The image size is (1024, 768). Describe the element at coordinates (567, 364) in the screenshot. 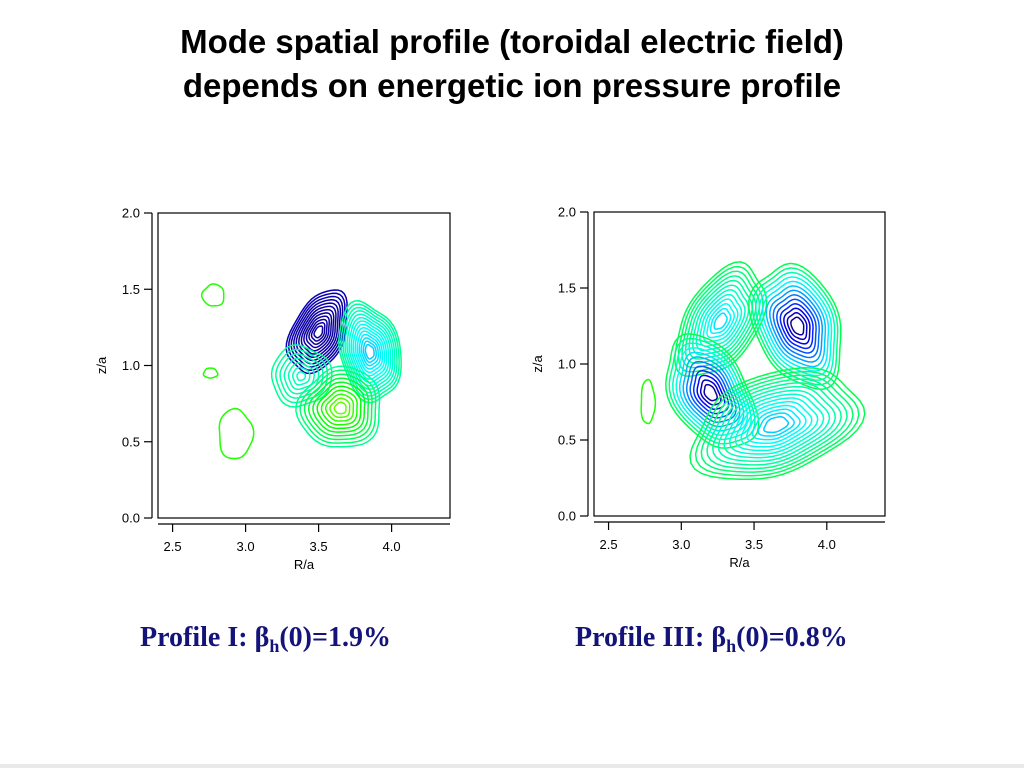

I see `y-tick-label: 1.0` at that location.